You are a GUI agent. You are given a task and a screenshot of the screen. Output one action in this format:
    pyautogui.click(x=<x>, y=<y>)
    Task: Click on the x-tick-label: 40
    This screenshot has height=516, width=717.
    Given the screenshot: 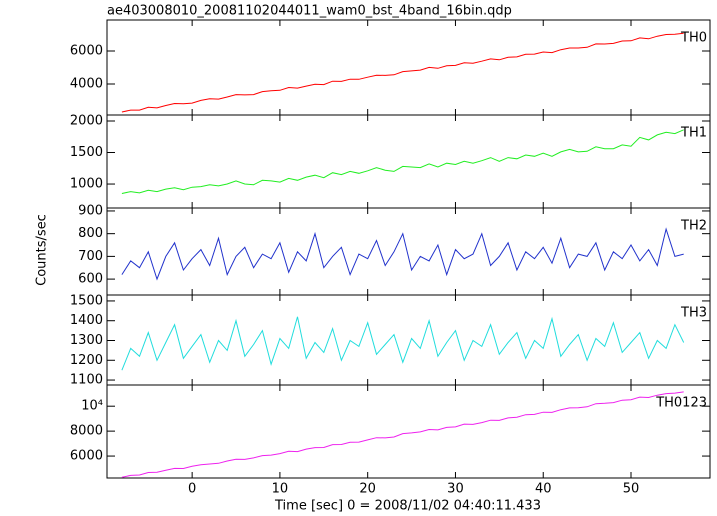 What is the action you would take?
    pyautogui.click(x=543, y=489)
    